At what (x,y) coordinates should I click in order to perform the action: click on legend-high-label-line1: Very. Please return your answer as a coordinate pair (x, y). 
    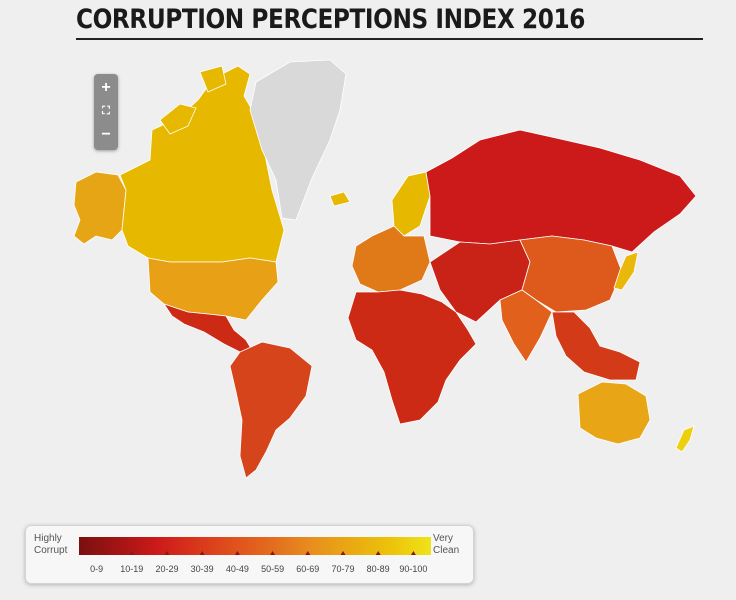
    Looking at the image, I should click on (443, 538).